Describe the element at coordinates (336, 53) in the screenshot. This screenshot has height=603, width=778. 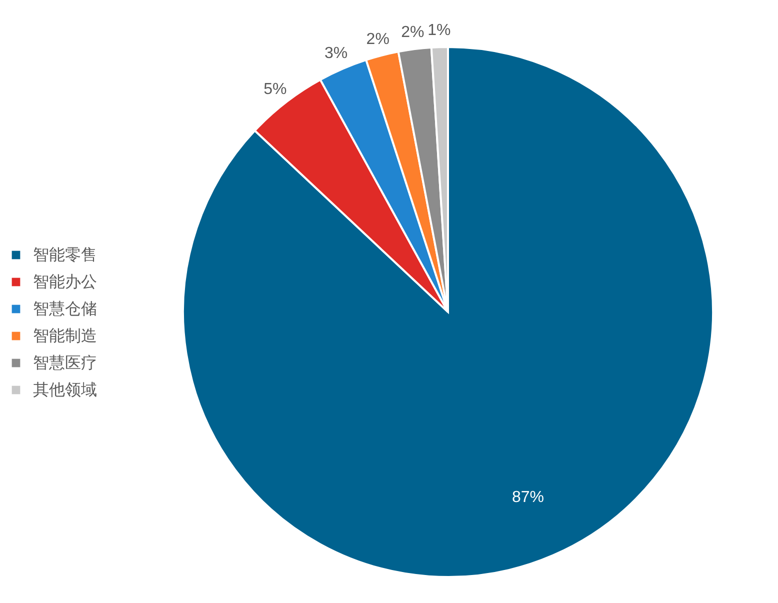
I see `data-label: 3%` at that location.